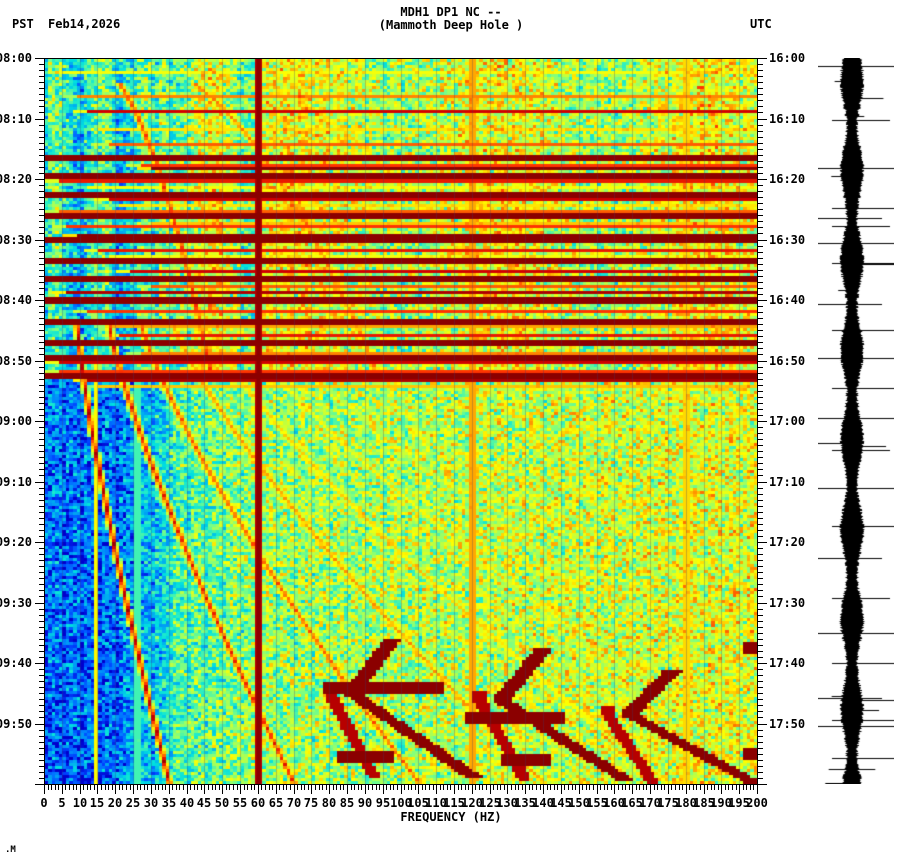  I want to click on freq-tick-label: 45, so click(204, 803).